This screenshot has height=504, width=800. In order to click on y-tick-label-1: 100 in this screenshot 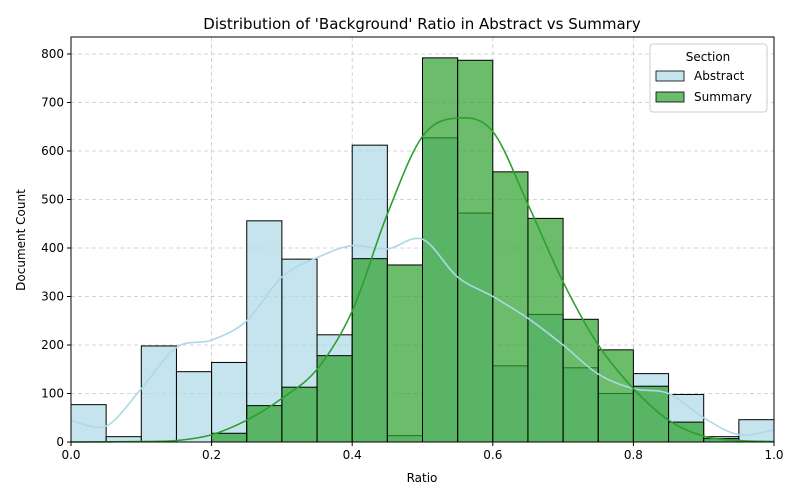, I will do `click(52, 393)`.